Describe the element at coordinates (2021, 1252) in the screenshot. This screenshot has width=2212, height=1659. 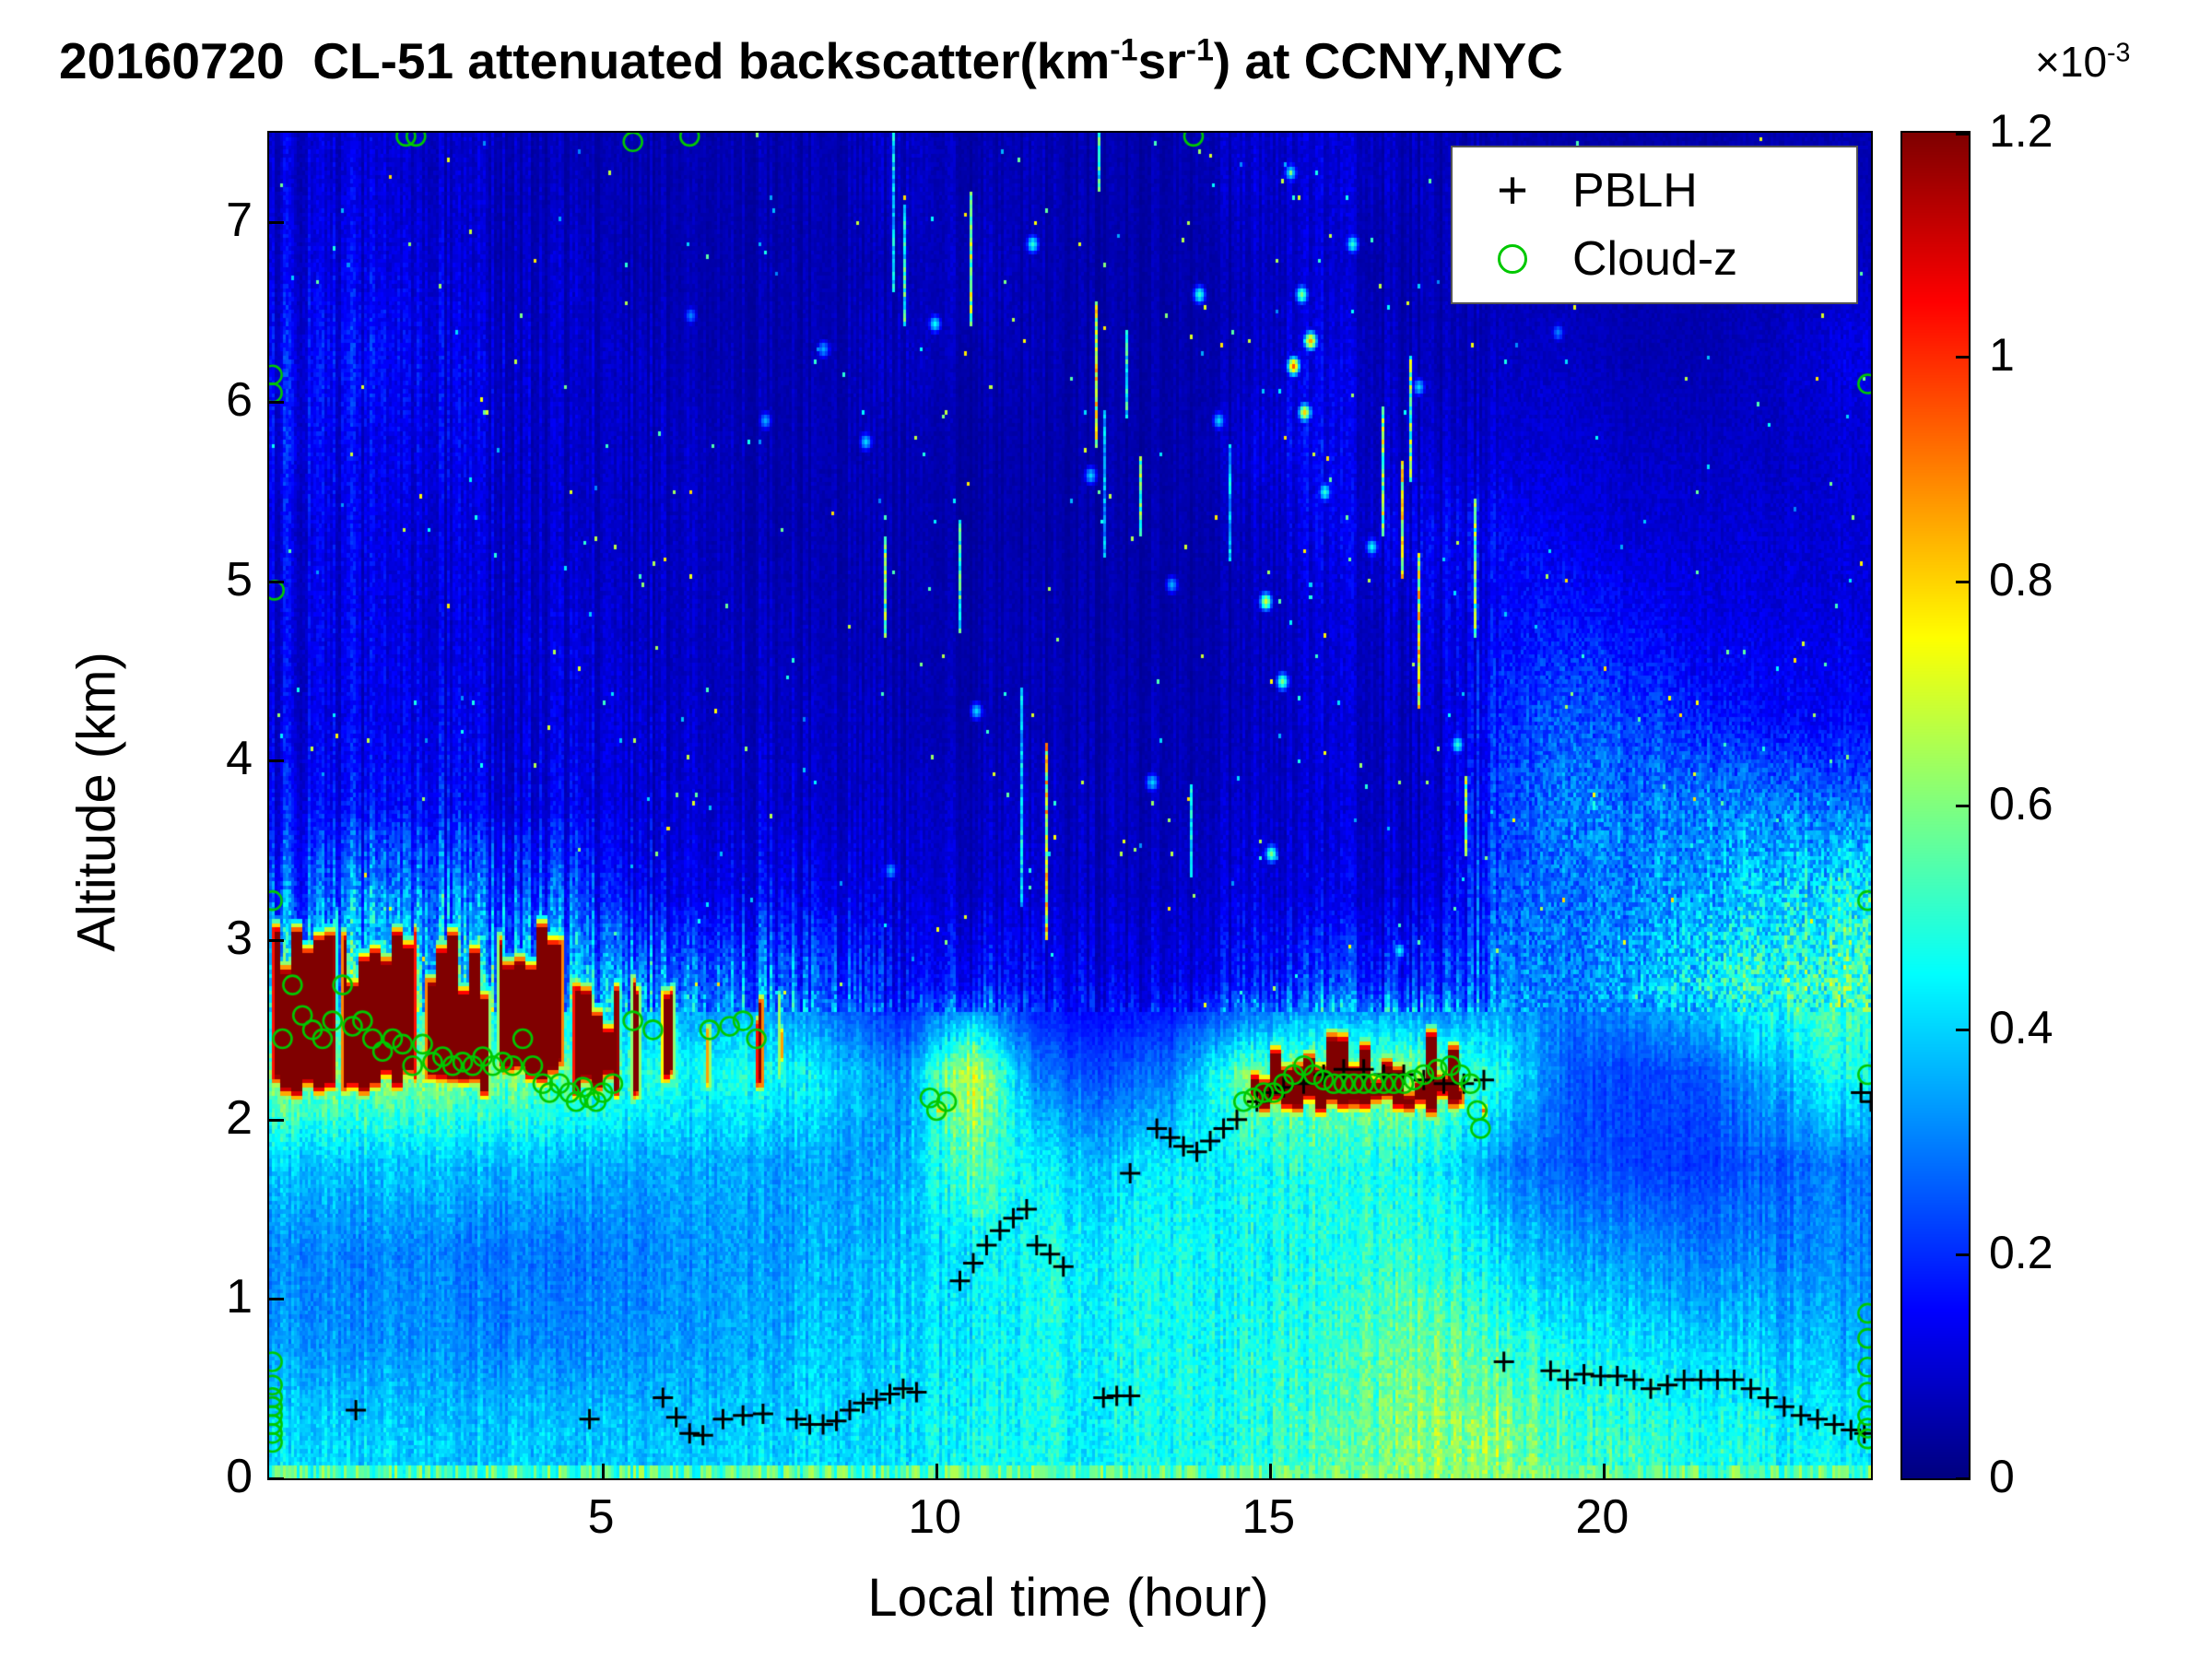
I see `colorbar-tick-label: 0.2` at that location.